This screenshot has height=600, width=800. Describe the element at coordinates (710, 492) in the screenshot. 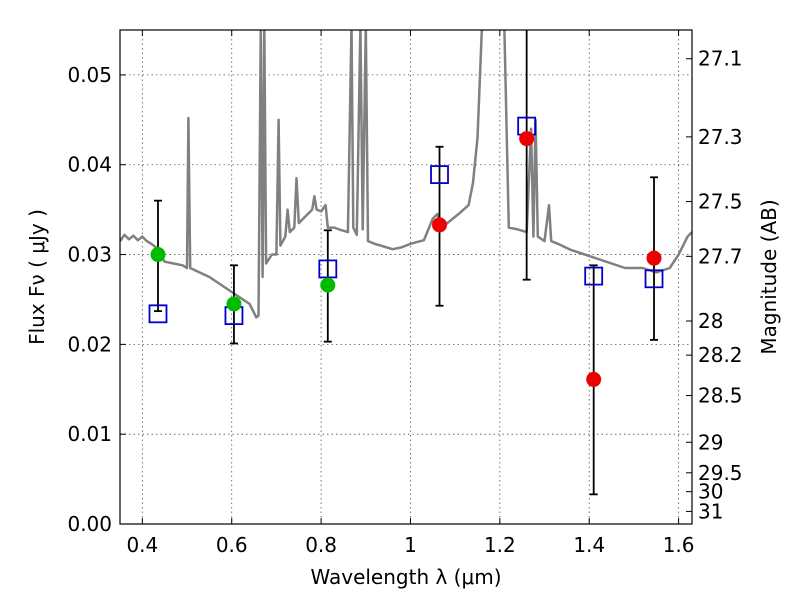

I see `right-tick-label: 30` at that location.